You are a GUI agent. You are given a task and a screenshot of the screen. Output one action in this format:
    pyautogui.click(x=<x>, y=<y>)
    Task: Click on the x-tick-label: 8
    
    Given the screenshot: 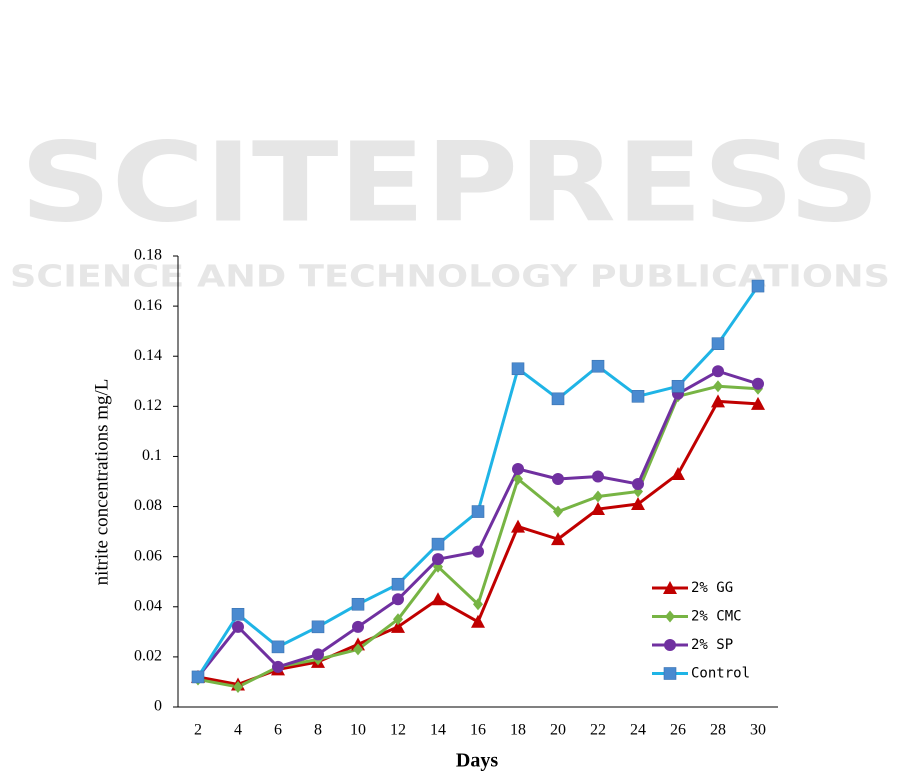 What is the action you would take?
    pyautogui.click(x=318, y=730)
    